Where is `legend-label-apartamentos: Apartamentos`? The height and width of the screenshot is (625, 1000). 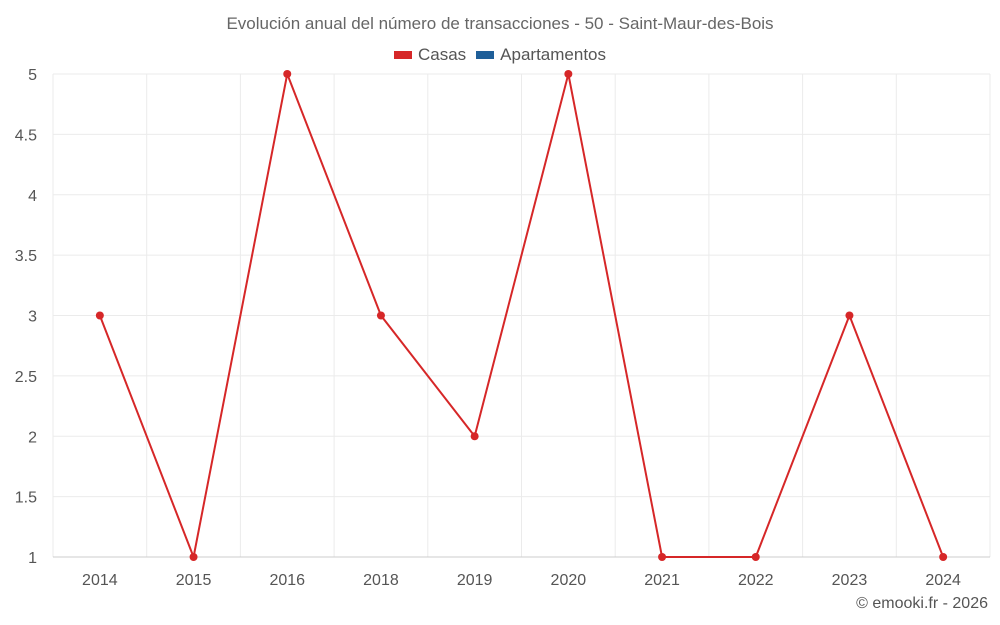
legend-label-apartamentos: Apartamentos is located at coordinates (553, 54).